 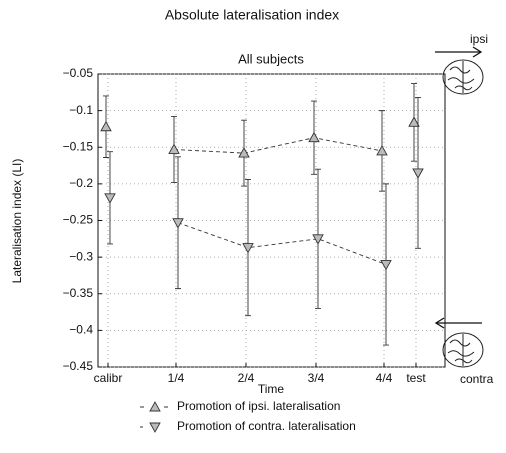 I want to click on y-tick-label: −0.4, so click(x=81, y=330).